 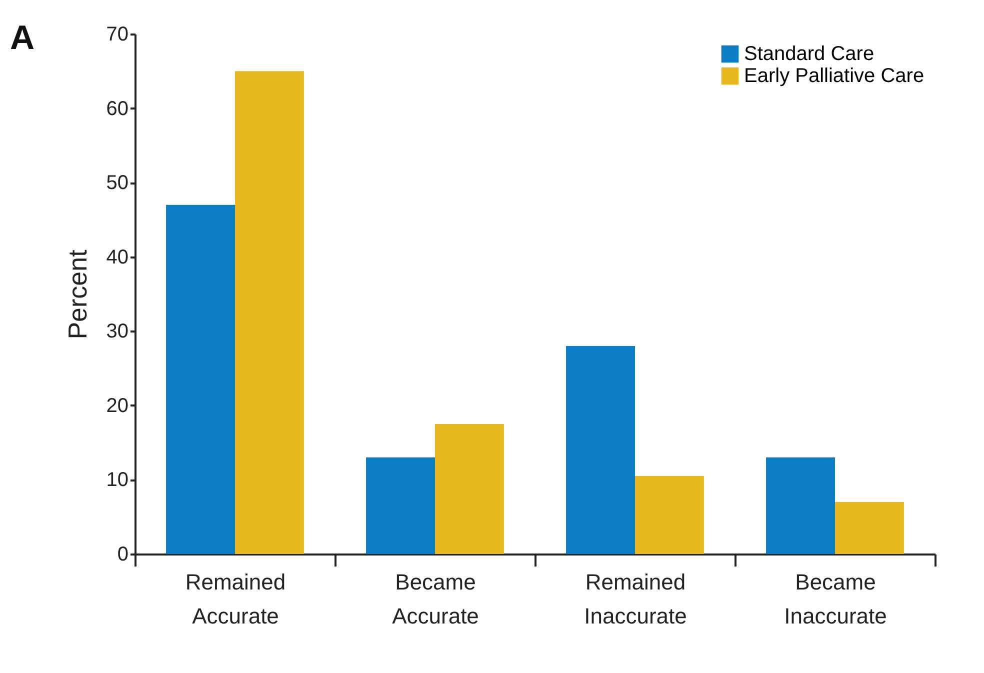 What do you see at coordinates (117, 331) in the screenshot?
I see `y-tick-label: 30` at bounding box center [117, 331].